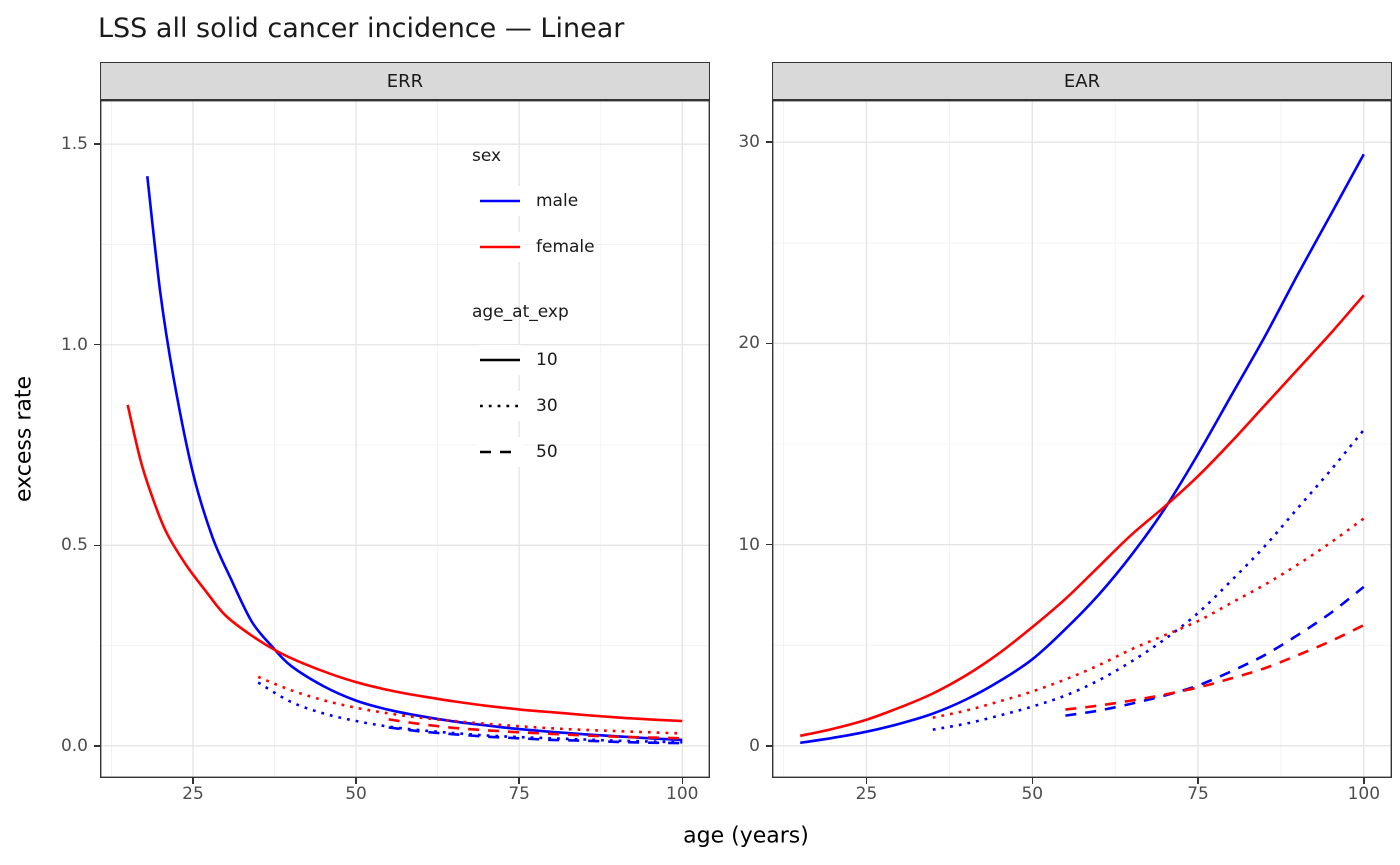  I want to click on legend-label-age-30: 30, so click(547, 406).